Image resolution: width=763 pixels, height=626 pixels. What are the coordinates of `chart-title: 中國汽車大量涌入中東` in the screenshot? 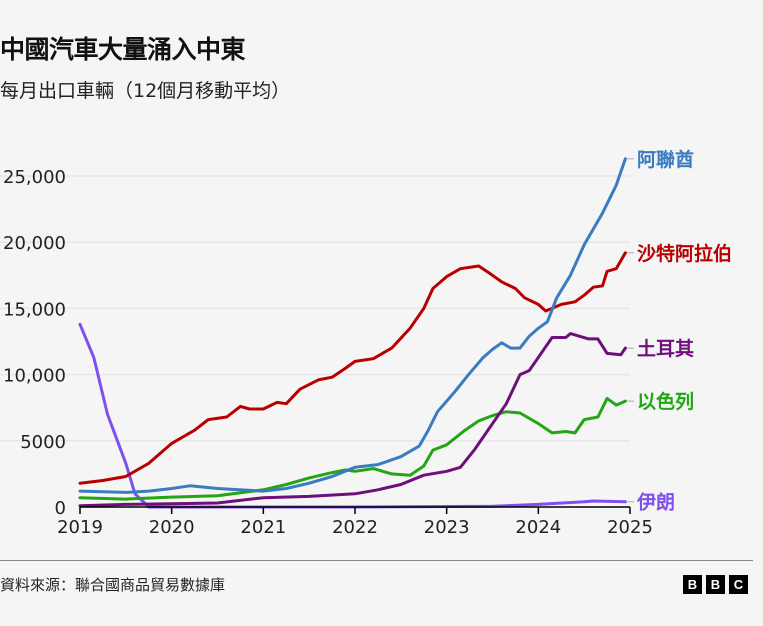 It's located at (123, 49).